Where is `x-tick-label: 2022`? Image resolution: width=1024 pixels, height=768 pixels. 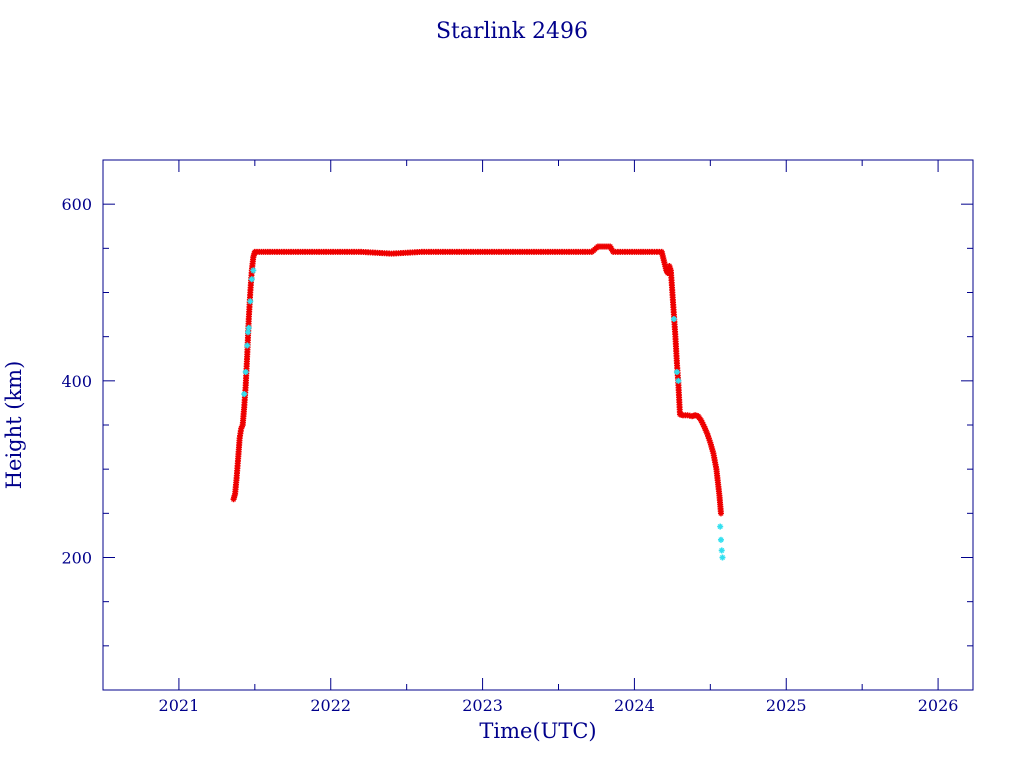 x-tick-label: 2022 is located at coordinates (330, 705).